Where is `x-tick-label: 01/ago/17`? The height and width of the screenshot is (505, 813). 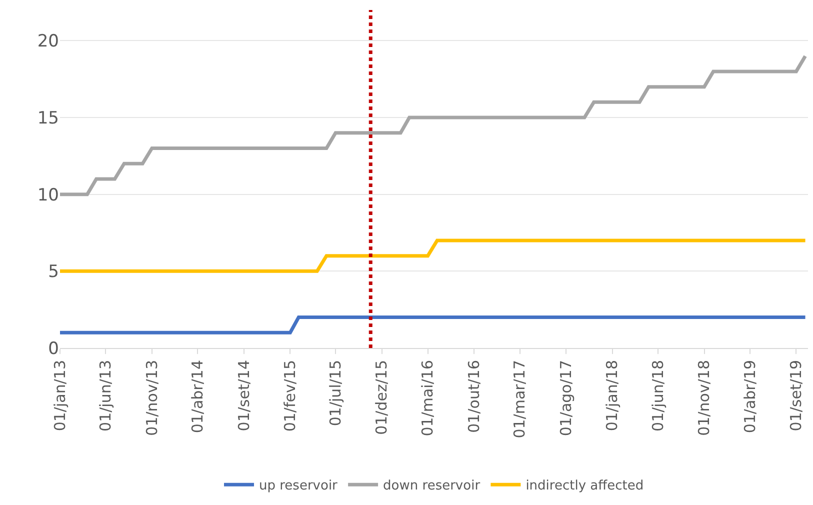 x-tick-label: 01/ago/17 is located at coordinates (565, 398).